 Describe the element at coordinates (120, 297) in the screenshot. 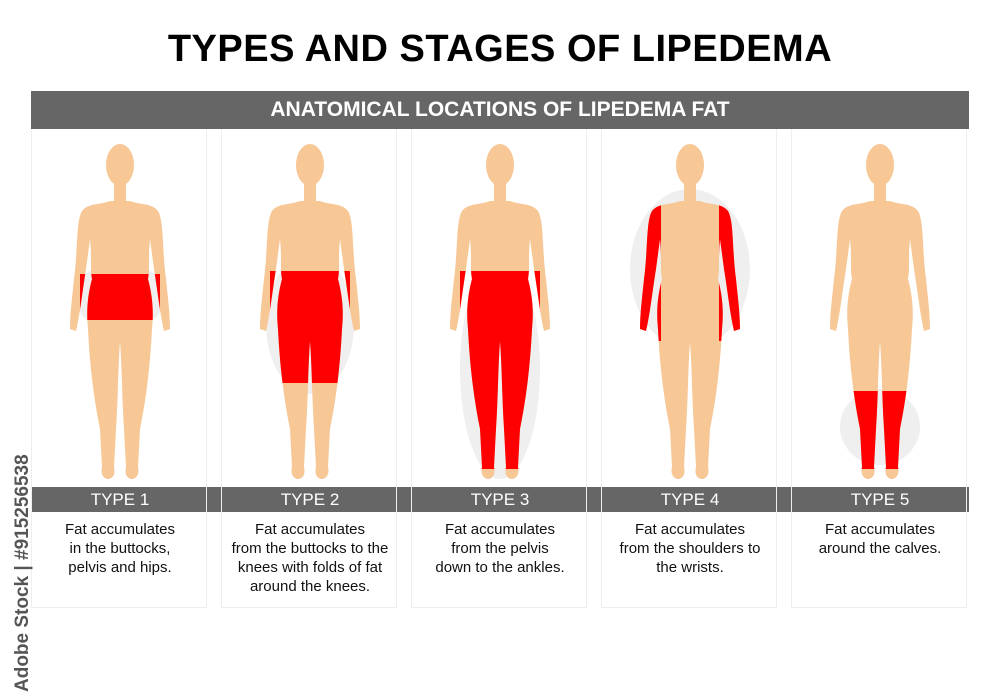

I see `fat-highlight` at that location.